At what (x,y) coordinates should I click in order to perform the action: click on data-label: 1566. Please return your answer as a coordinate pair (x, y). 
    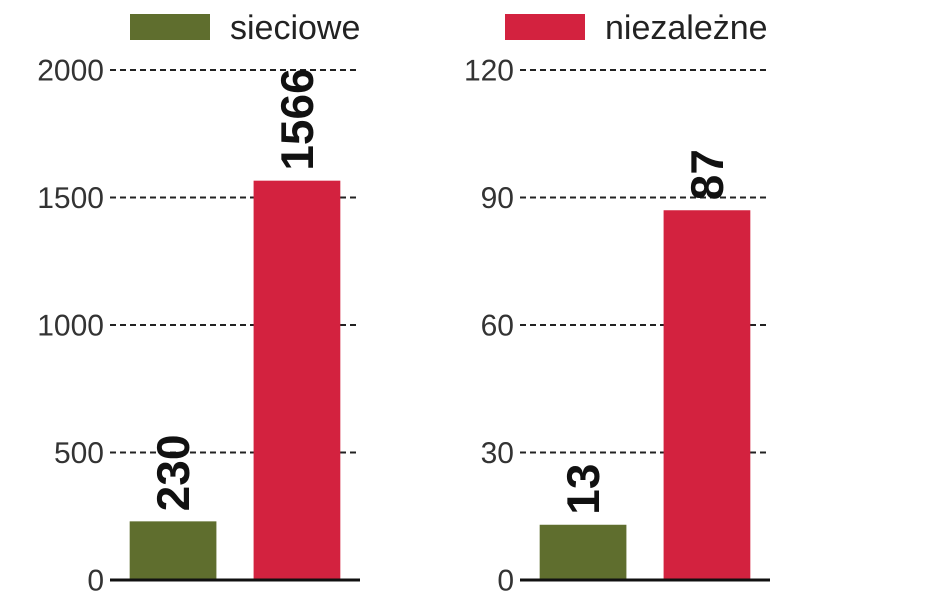
    Looking at the image, I should click on (297, 119).